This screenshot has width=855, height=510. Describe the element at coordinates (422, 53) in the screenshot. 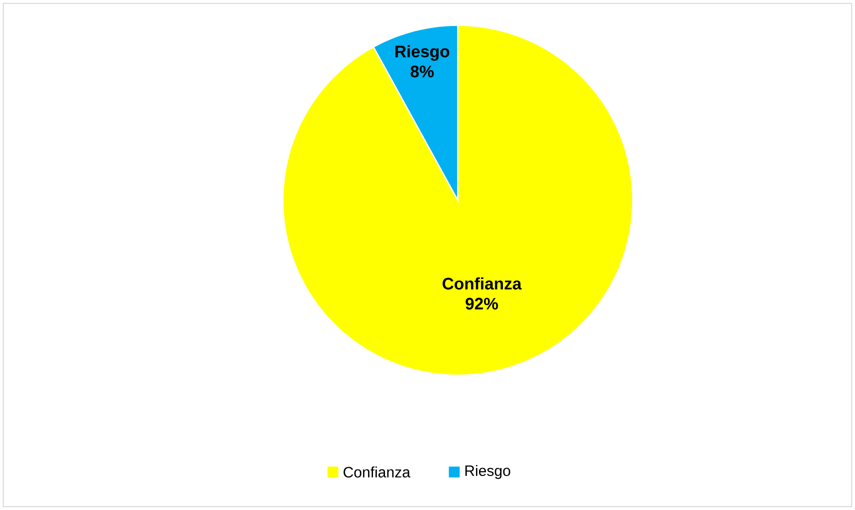

I see `slice-label: Riesgo` at that location.